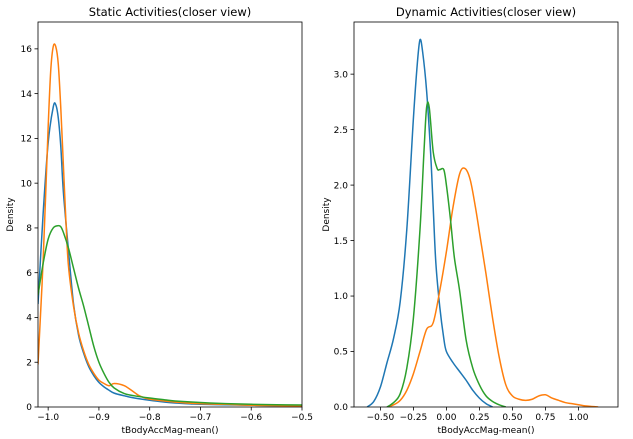 Image resolution: width=633 pixels, height=439 pixels. I want to click on x-tick-label: 0.25, so click(479, 418).